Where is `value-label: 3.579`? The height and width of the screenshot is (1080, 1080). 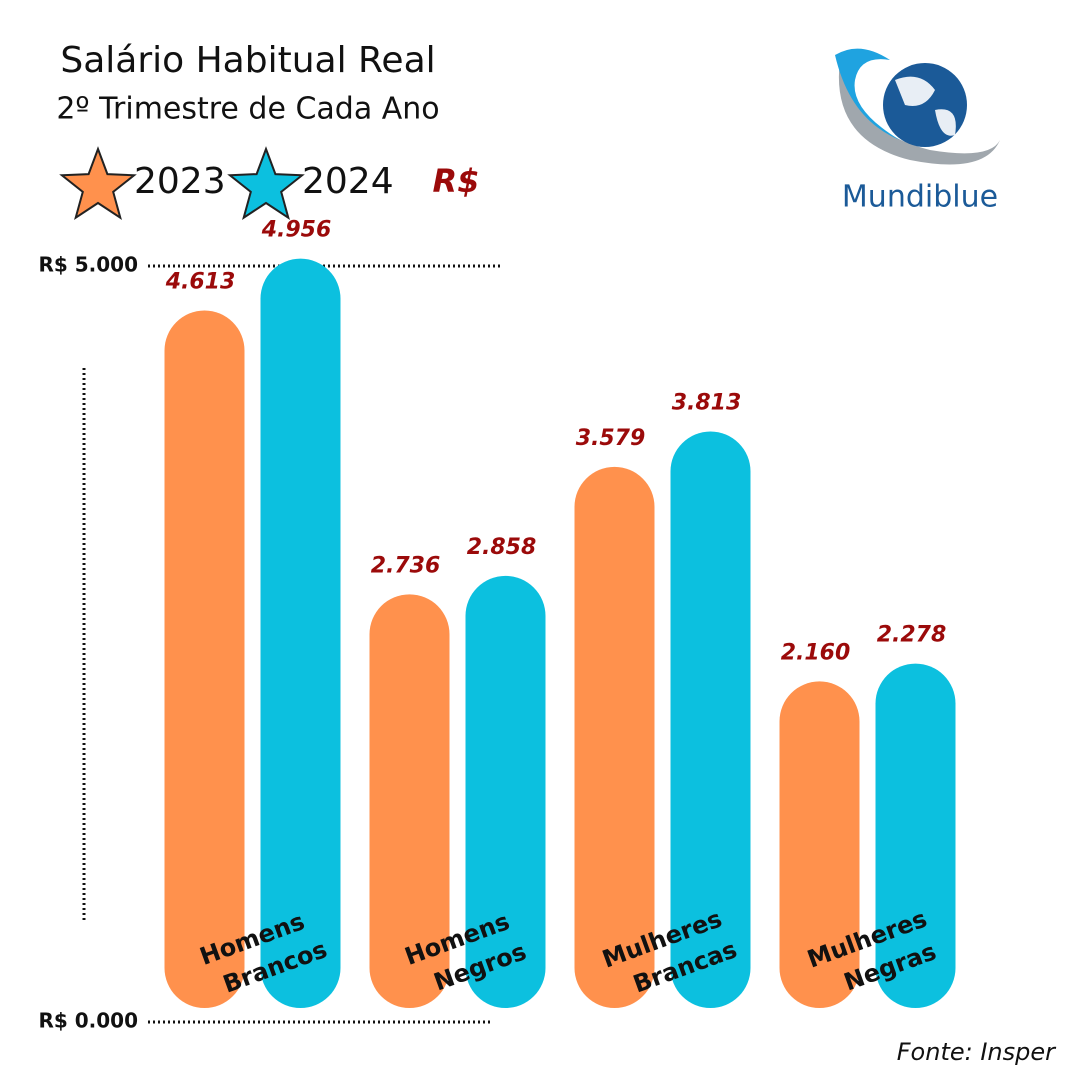
value-label: 3.579 is located at coordinates (611, 438).